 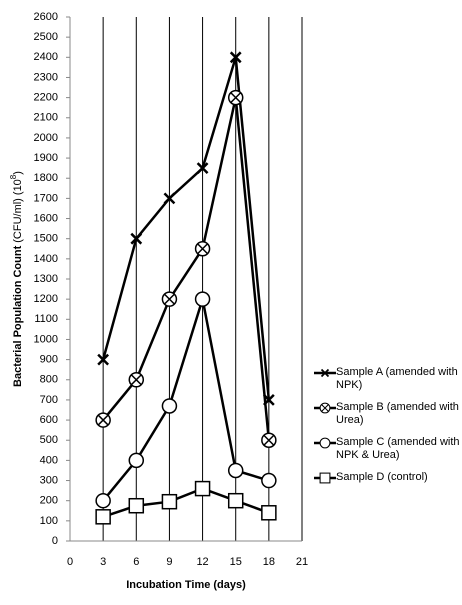 I want to click on y-tick-label: 400, so click(x=49, y=460).